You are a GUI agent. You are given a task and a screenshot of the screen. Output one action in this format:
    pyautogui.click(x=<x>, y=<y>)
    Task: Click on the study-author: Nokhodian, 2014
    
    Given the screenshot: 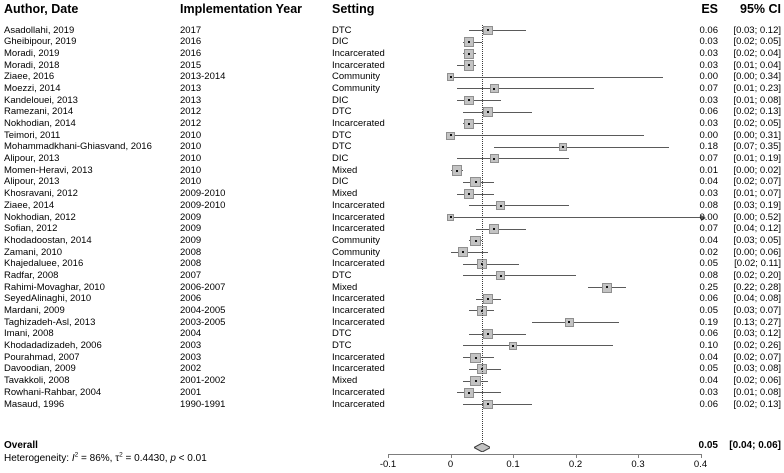 What is the action you would take?
    pyautogui.click(x=40, y=123)
    